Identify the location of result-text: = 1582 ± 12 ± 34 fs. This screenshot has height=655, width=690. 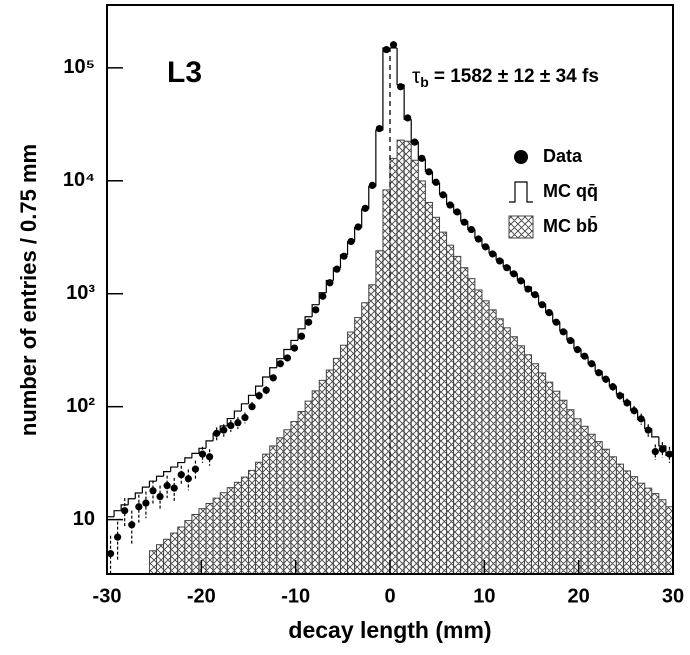
(516, 76).